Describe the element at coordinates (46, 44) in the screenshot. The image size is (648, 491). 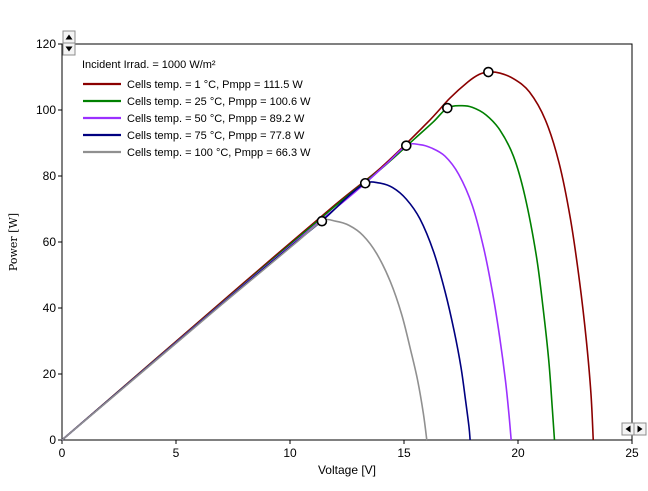
I see `y-tick-label: 120` at that location.